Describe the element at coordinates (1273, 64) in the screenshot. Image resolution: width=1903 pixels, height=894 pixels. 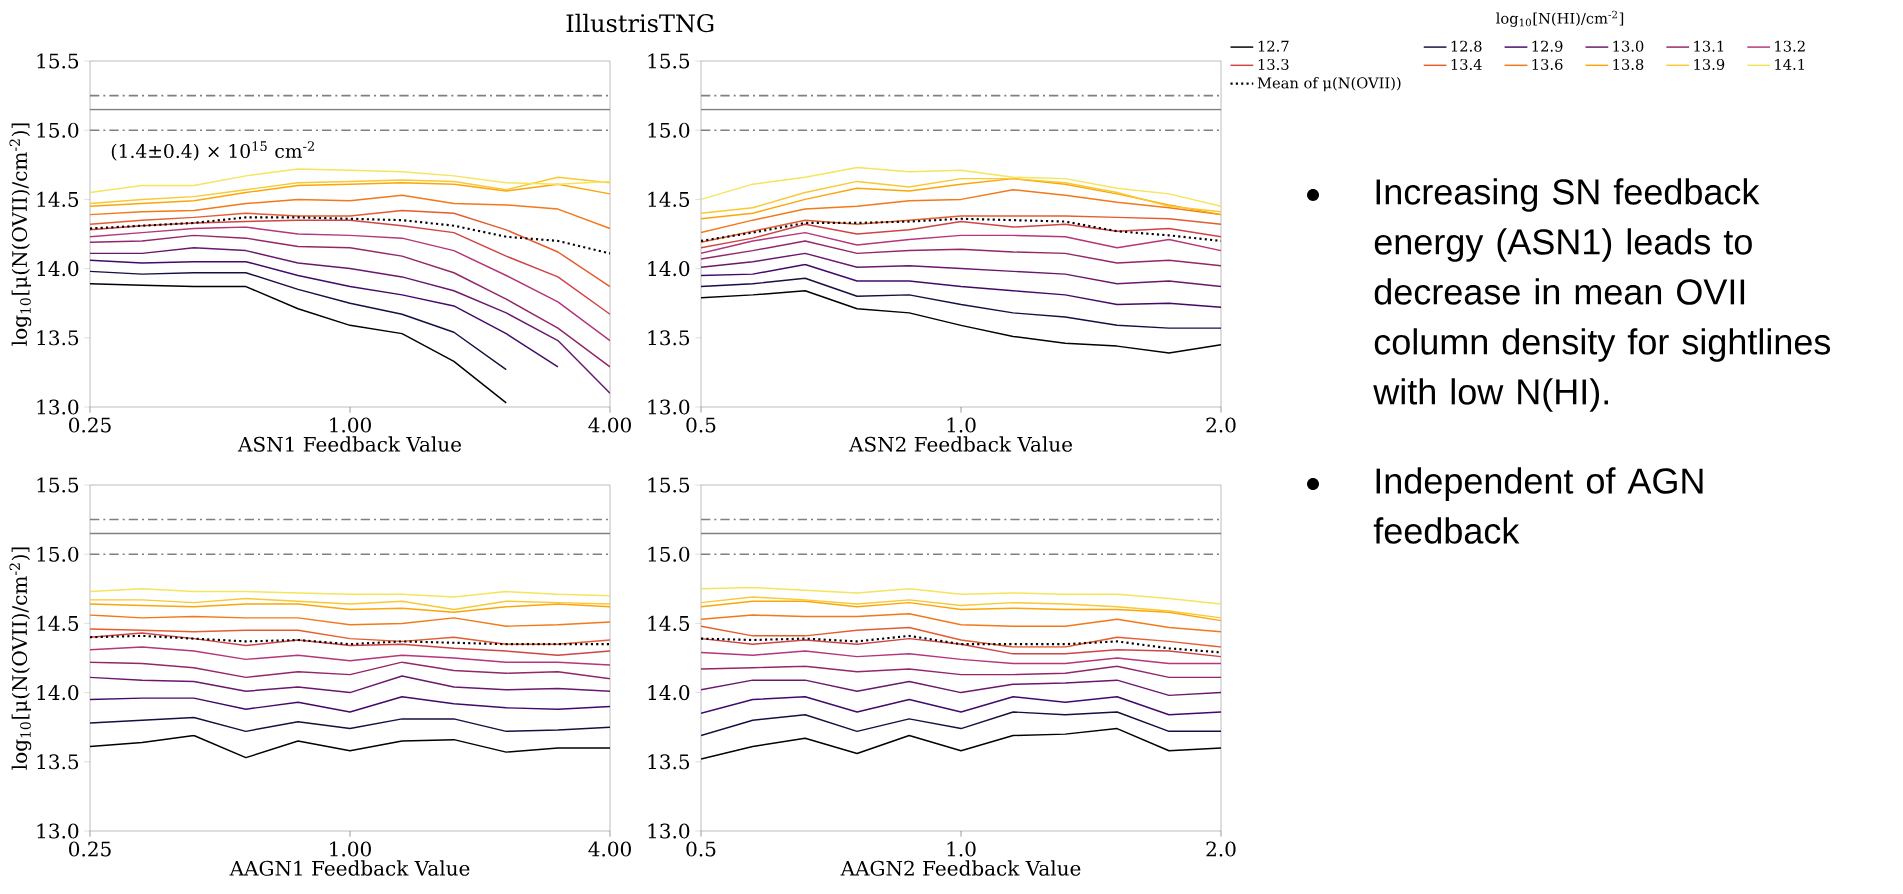
I see `legend-label: 13.3` at that location.